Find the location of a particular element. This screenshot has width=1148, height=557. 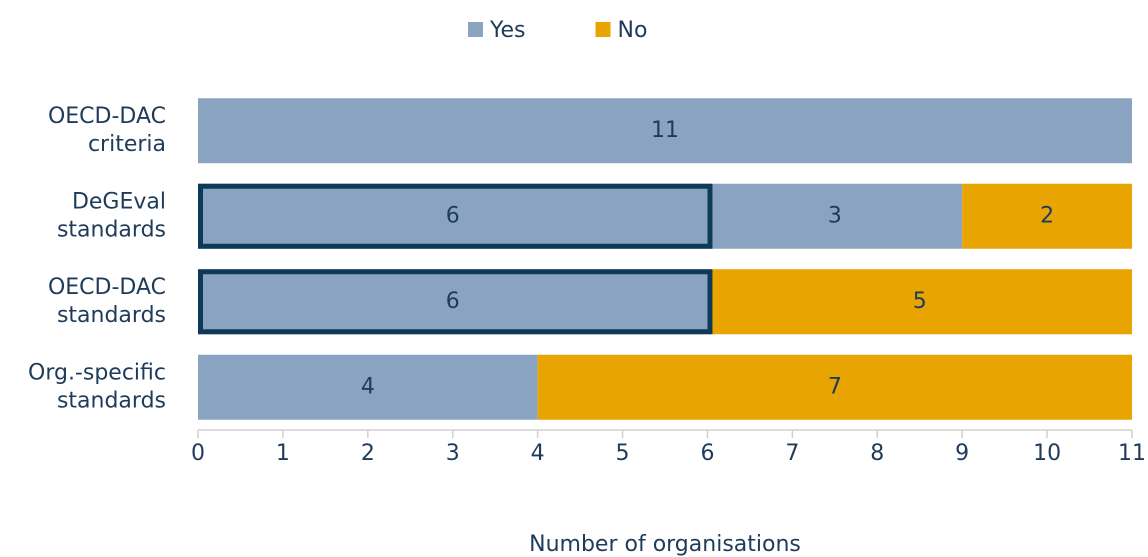

x-tick-label: 9 is located at coordinates (962, 453).